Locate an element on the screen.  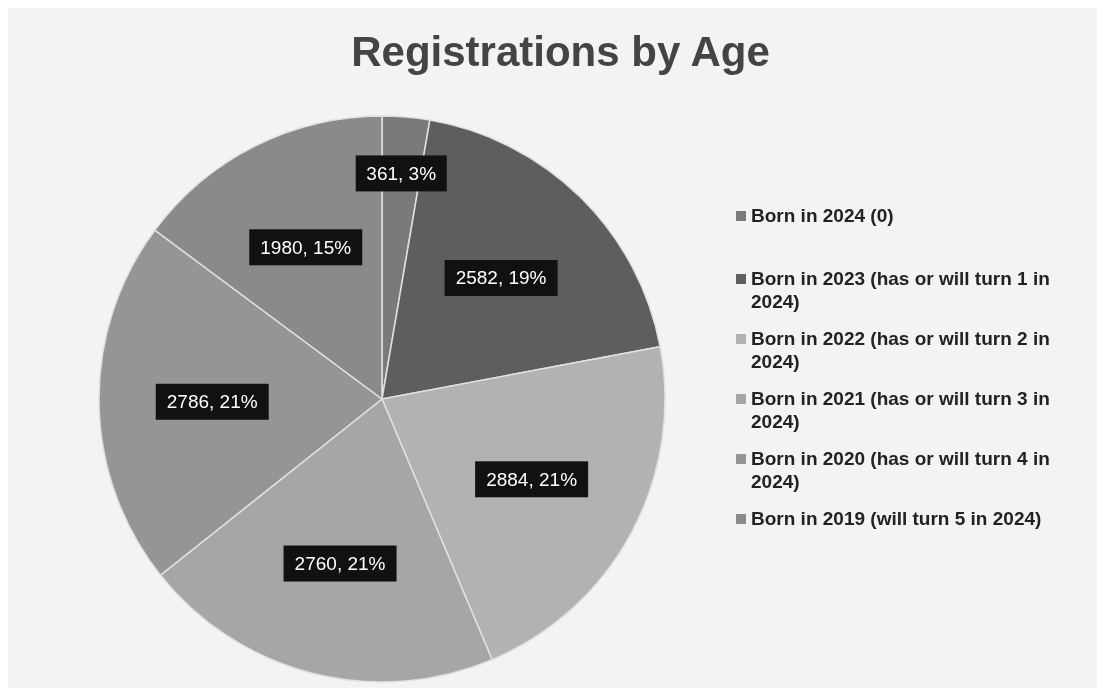
chart-title: Registrations by Age is located at coordinates (560, 52).